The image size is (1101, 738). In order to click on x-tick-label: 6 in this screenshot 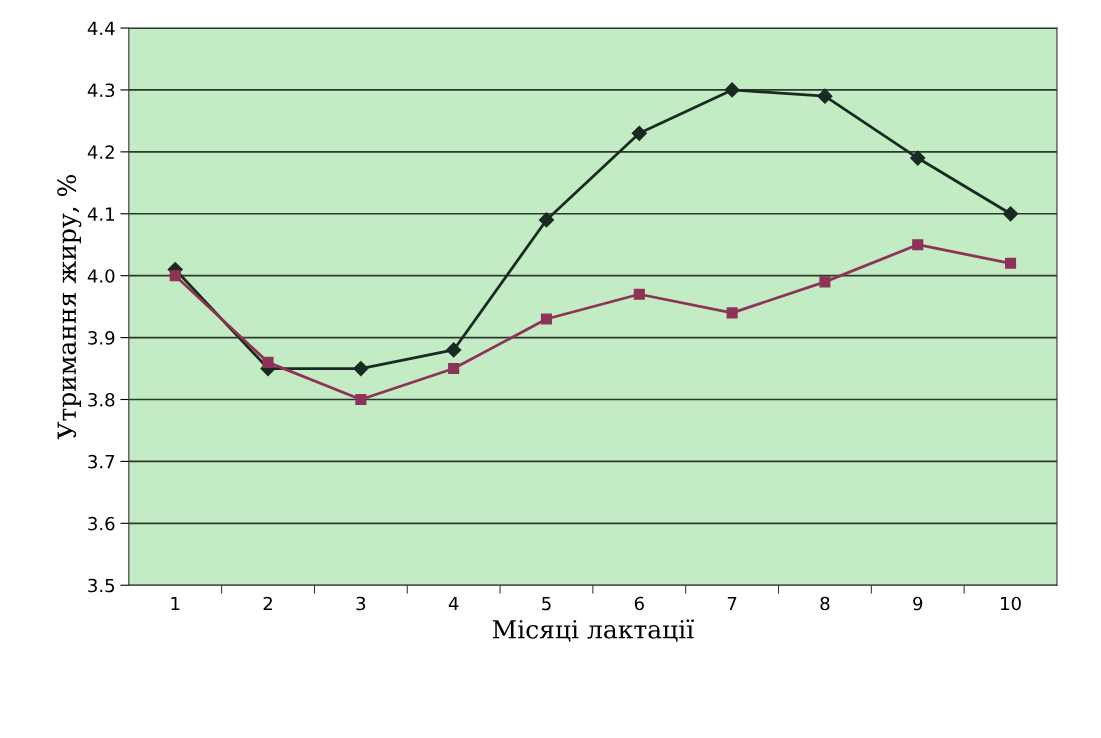, I will do `click(639, 603)`.